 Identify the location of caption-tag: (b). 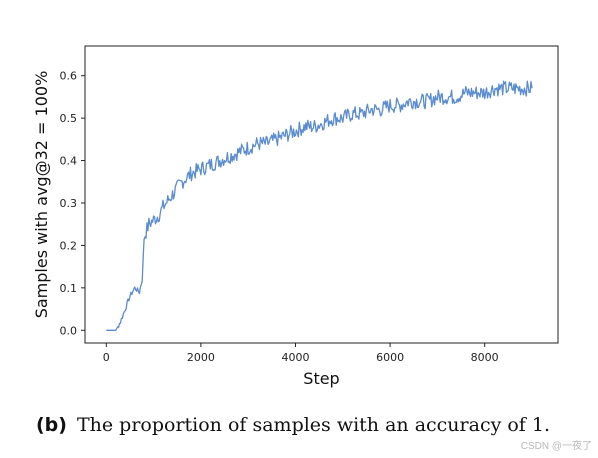
(51, 425).